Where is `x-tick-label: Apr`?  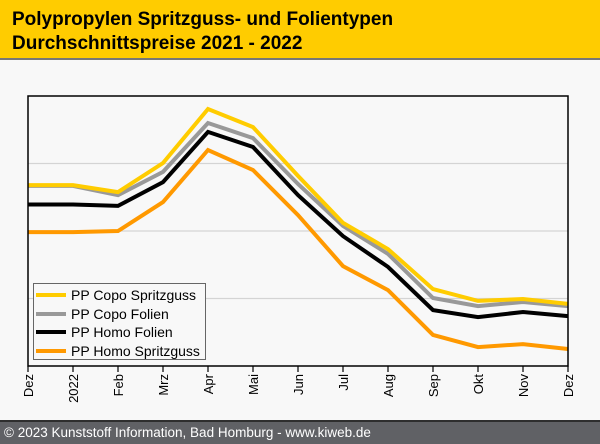
x-tick-label: Apr is located at coordinates (208, 383).